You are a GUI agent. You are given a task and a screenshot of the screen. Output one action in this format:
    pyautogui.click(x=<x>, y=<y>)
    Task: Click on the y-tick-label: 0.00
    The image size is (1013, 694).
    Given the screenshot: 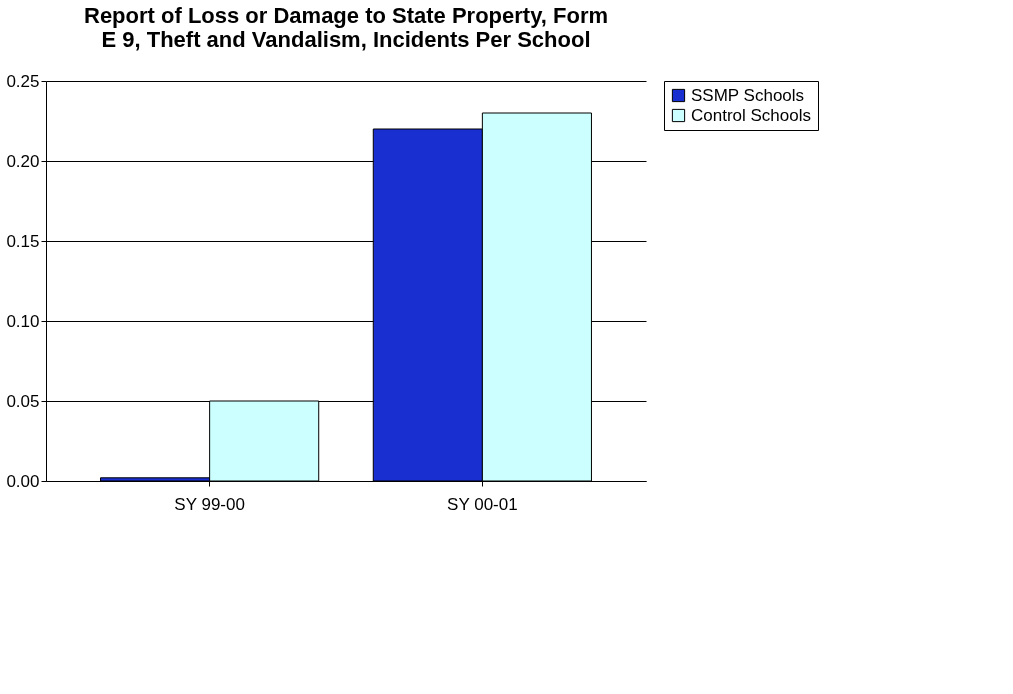 What is the action you would take?
    pyautogui.click(x=23, y=481)
    